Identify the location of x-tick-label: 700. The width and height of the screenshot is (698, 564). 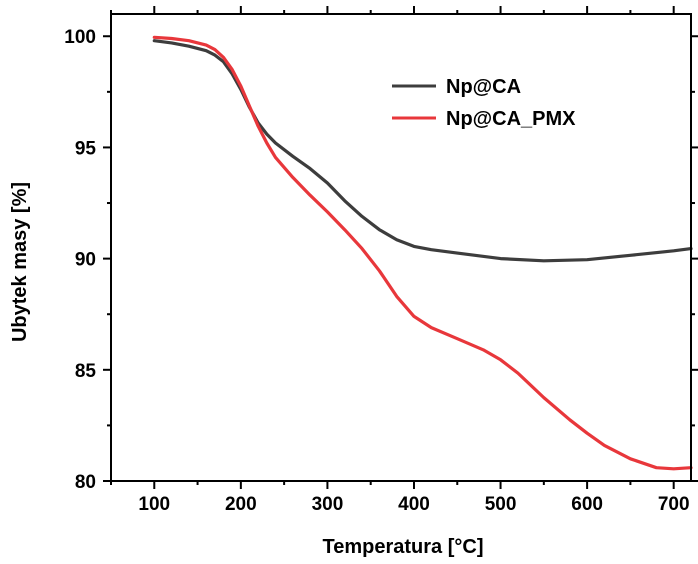
(674, 504).